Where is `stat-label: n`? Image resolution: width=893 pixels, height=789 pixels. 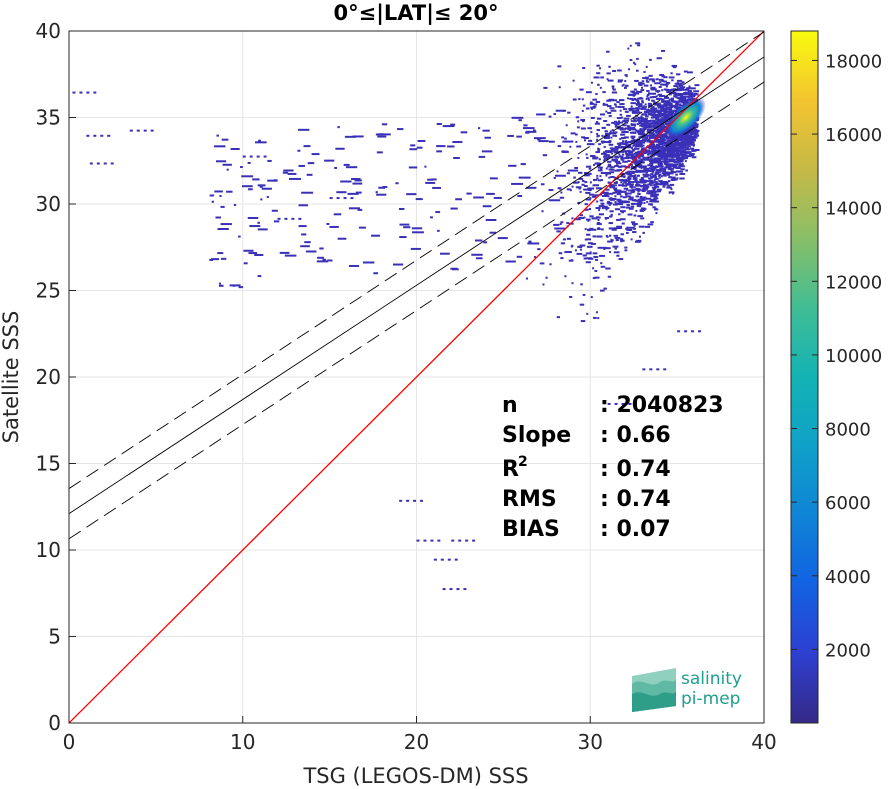 stat-label: n is located at coordinates (510, 405).